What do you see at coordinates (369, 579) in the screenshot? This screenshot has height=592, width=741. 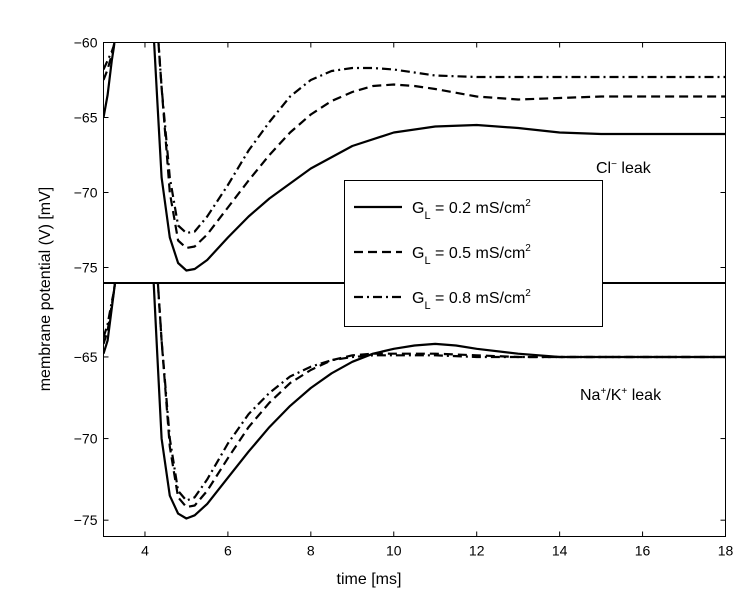 I see `x-axis-label: time [ms]` at bounding box center [369, 579].